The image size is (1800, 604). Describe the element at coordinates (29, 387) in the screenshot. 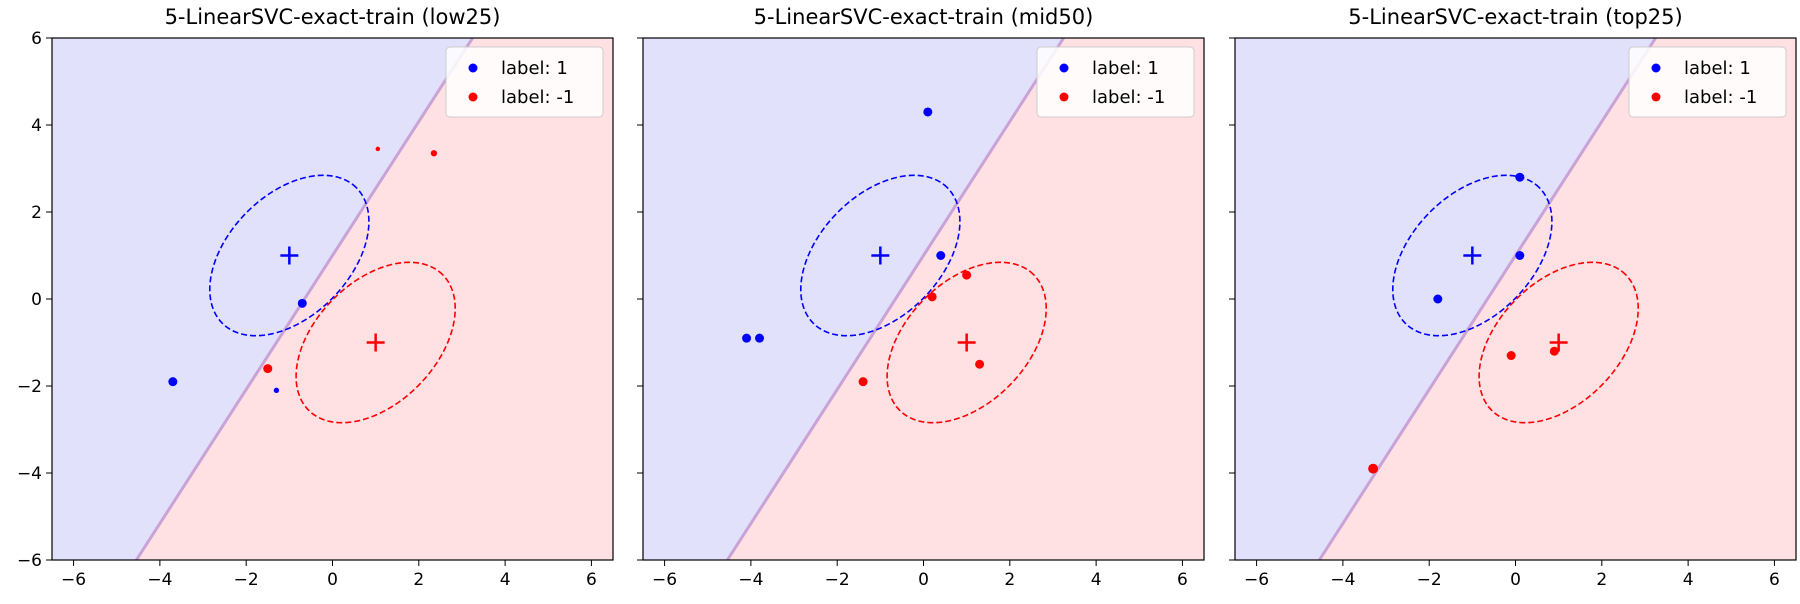

I see `y-tick-label: −2` at that location.